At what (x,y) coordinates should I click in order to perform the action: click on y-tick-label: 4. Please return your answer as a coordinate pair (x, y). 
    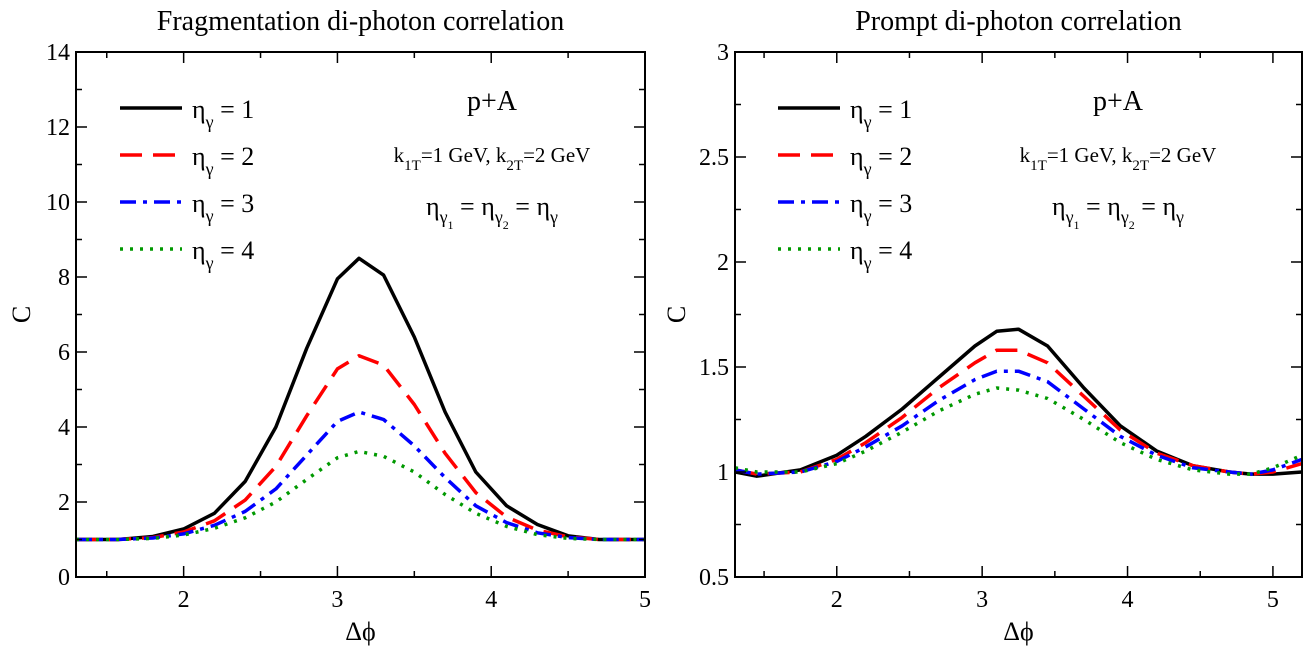
    Looking at the image, I should click on (64, 428).